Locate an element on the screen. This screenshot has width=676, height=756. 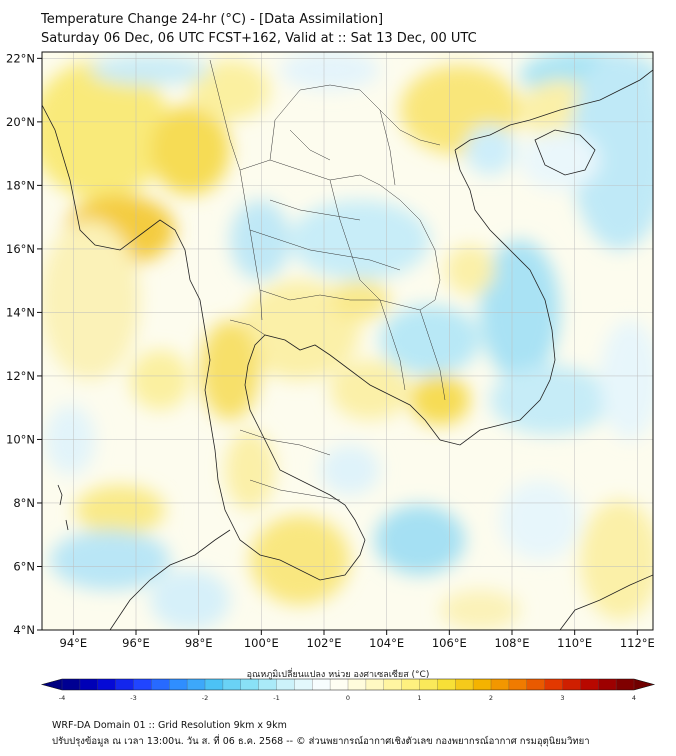
lon-tick-label: 98°E is located at coordinates (199, 643).